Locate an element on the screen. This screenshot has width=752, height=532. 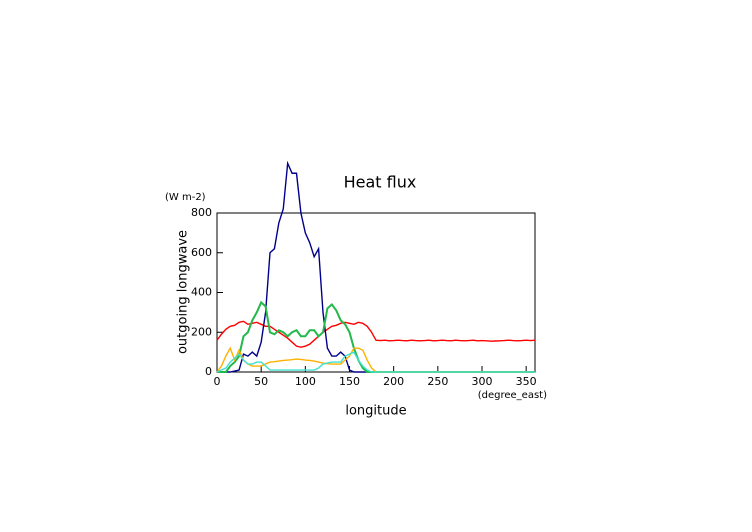
y-units: (W m-2) is located at coordinates (185, 197).